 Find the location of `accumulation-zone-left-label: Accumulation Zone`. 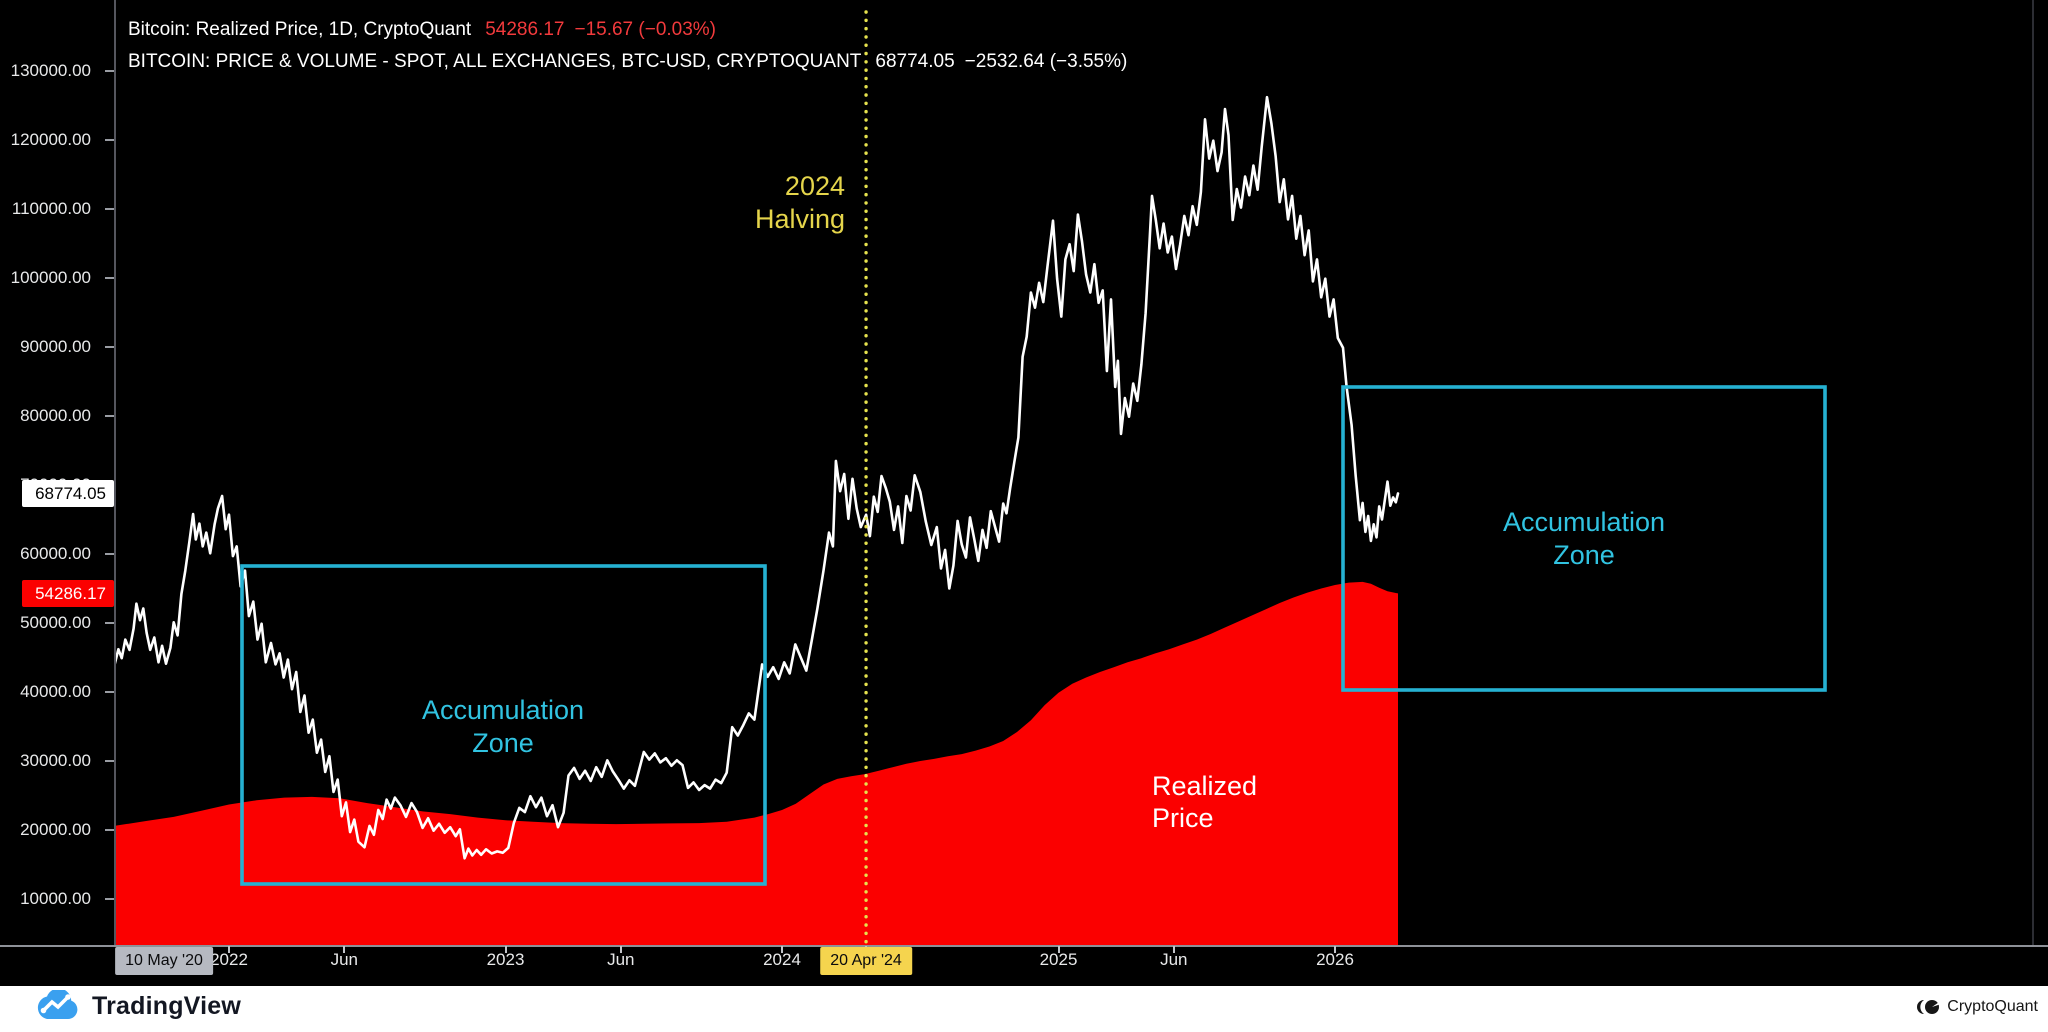

accumulation-zone-left-label: Accumulation Zone is located at coordinates (503, 727).